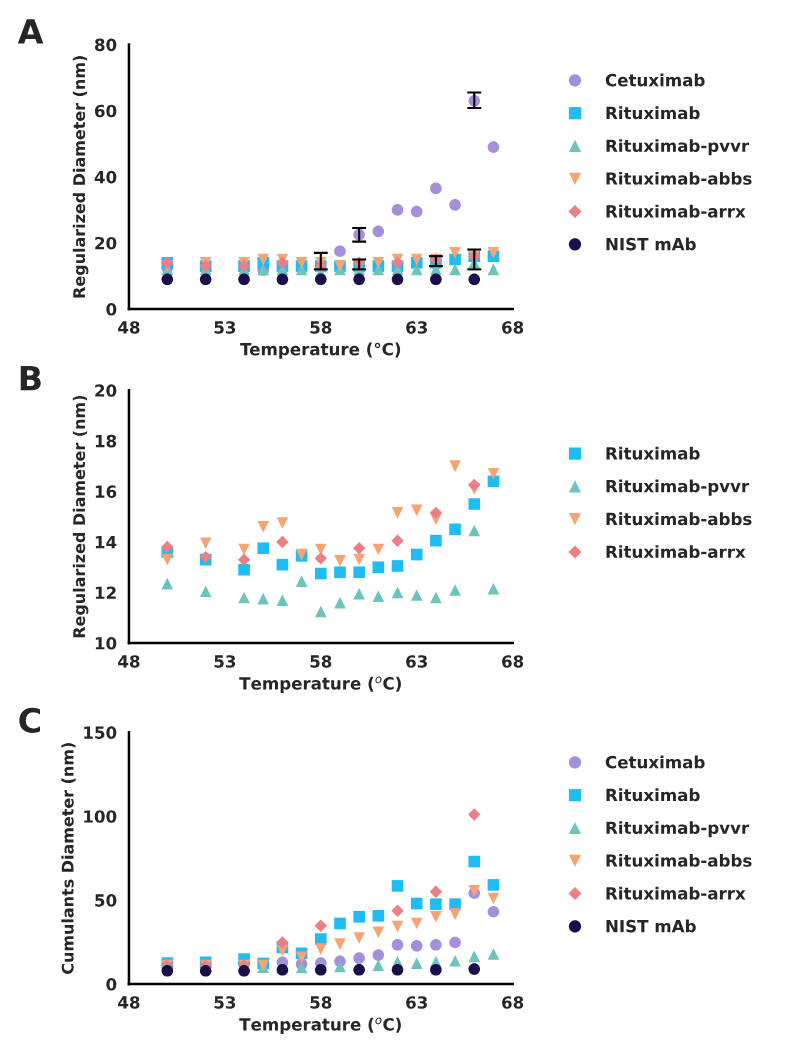 Image resolution: width=796 pixels, height=1062 pixels. Describe the element at coordinates (30, 31) in the screenshot. I see `chart-title: A` at that location.